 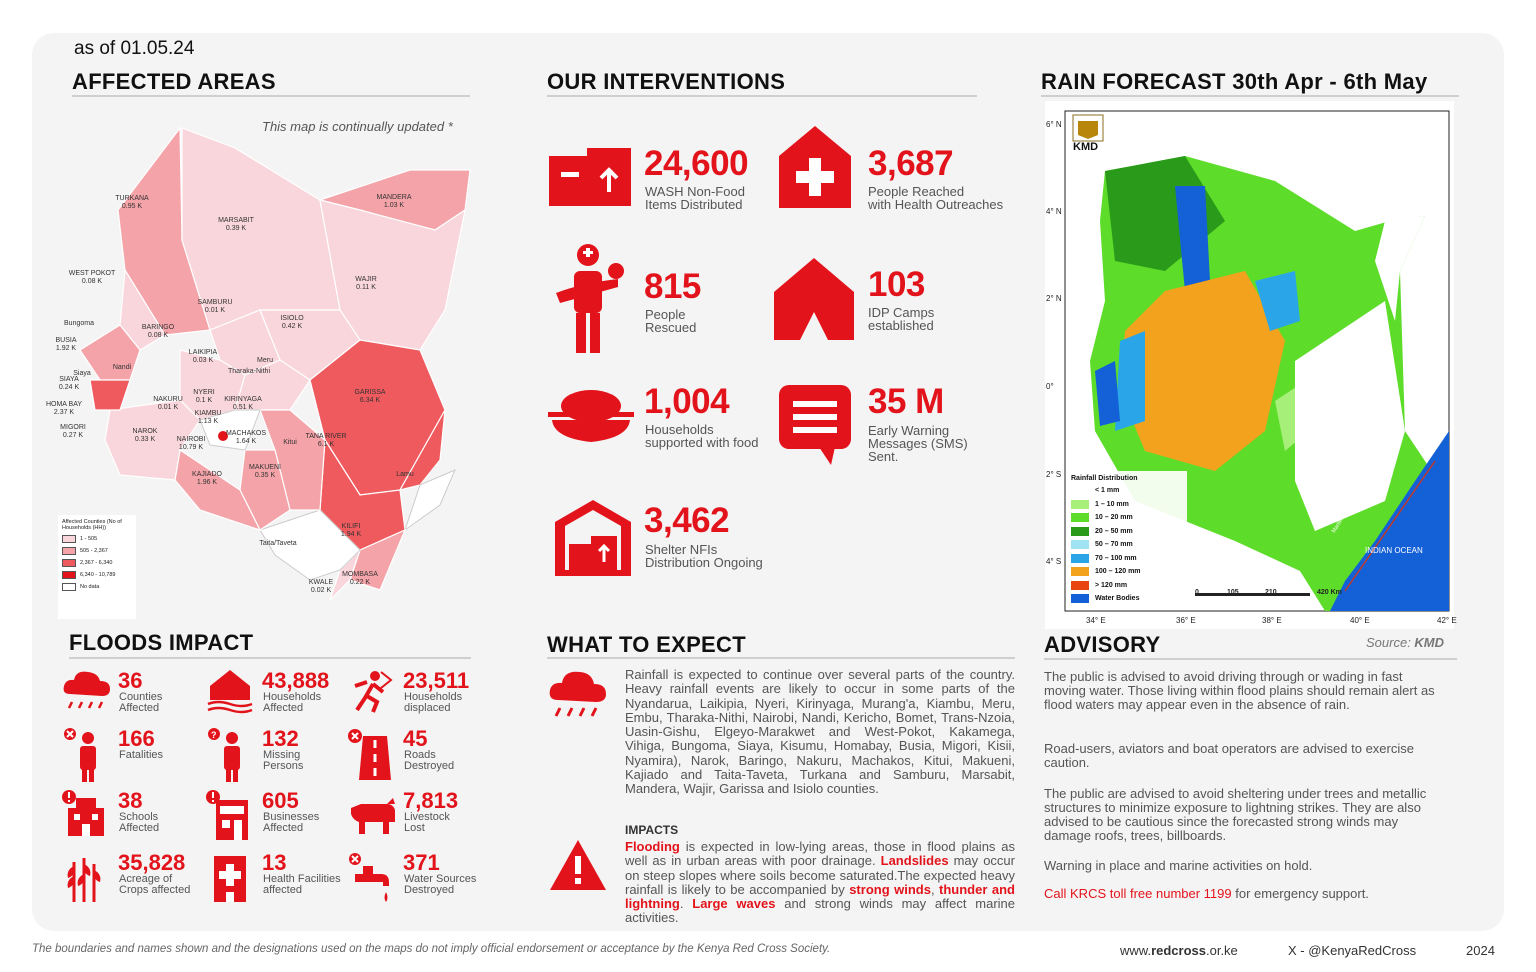 What do you see at coordinates (1050, 386) in the screenshot?
I see `latitude-tick: 0°` at bounding box center [1050, 386].